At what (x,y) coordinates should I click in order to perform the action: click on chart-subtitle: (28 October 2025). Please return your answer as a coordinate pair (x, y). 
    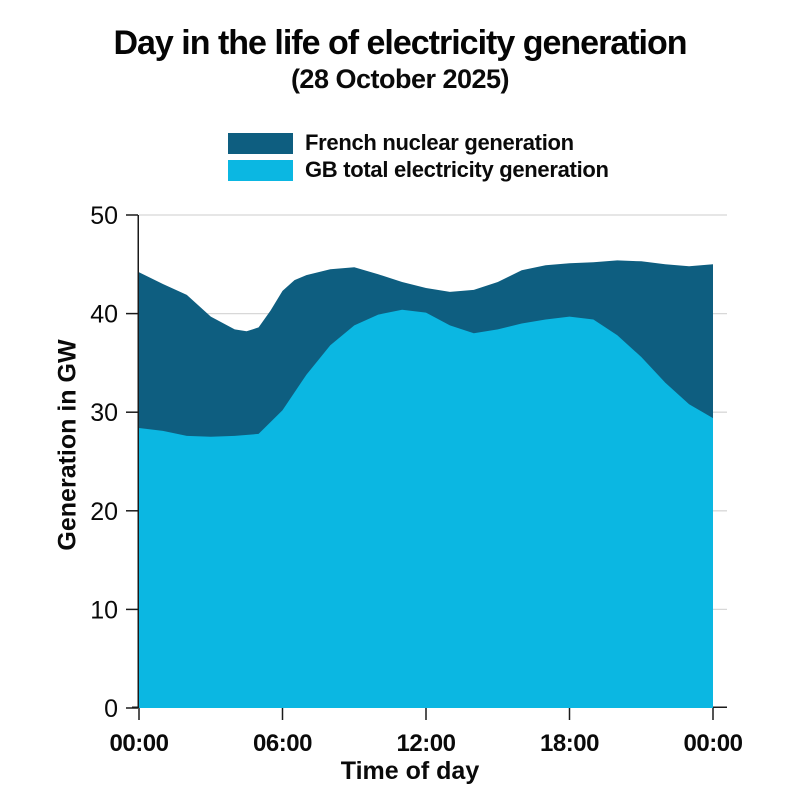
    Looking at the image, I should click on (400, 79).